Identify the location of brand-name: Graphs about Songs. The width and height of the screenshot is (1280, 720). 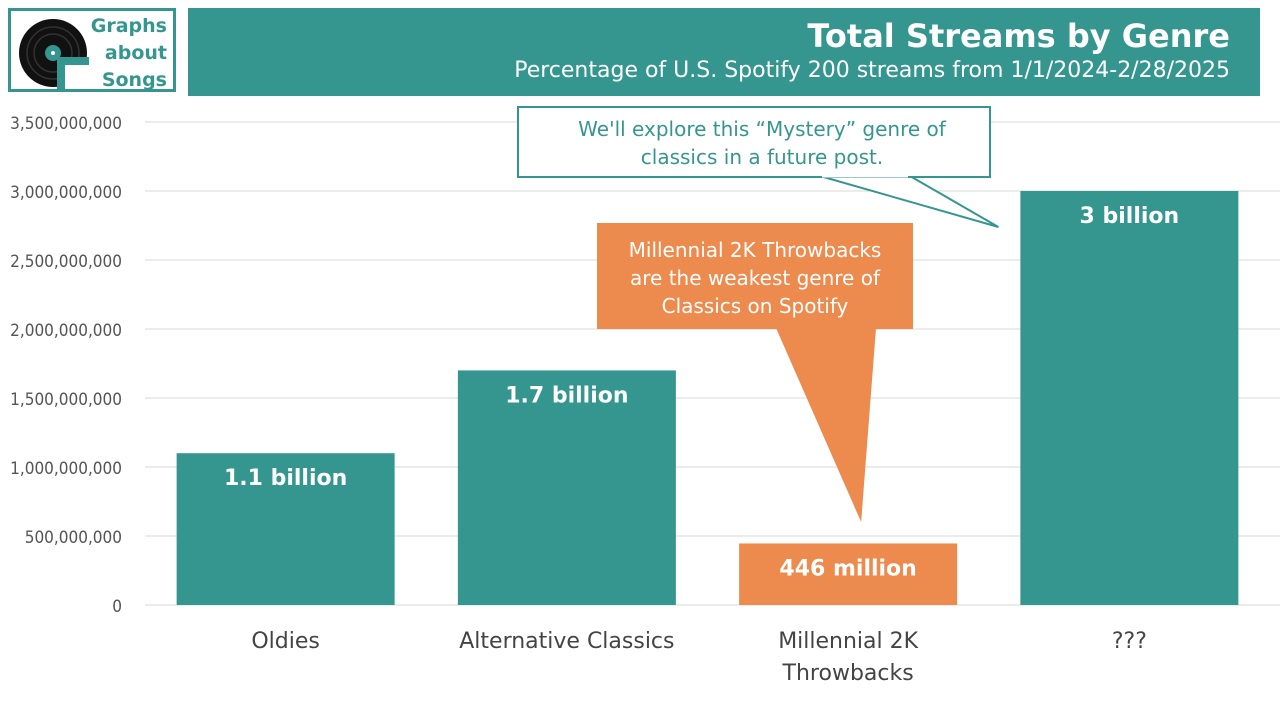
(129, 53).